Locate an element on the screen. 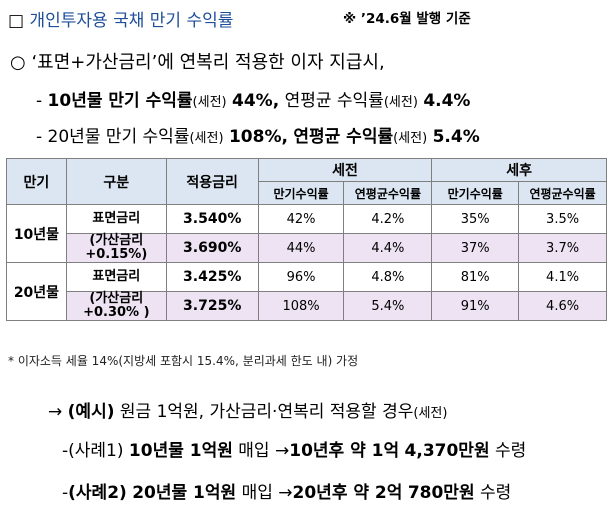 The image size is (612, 507). section-title: □ 개인투자용 국채 만기 수익률 ※ ’24.6월 발행 기준 is located at coordinates (239, 18).